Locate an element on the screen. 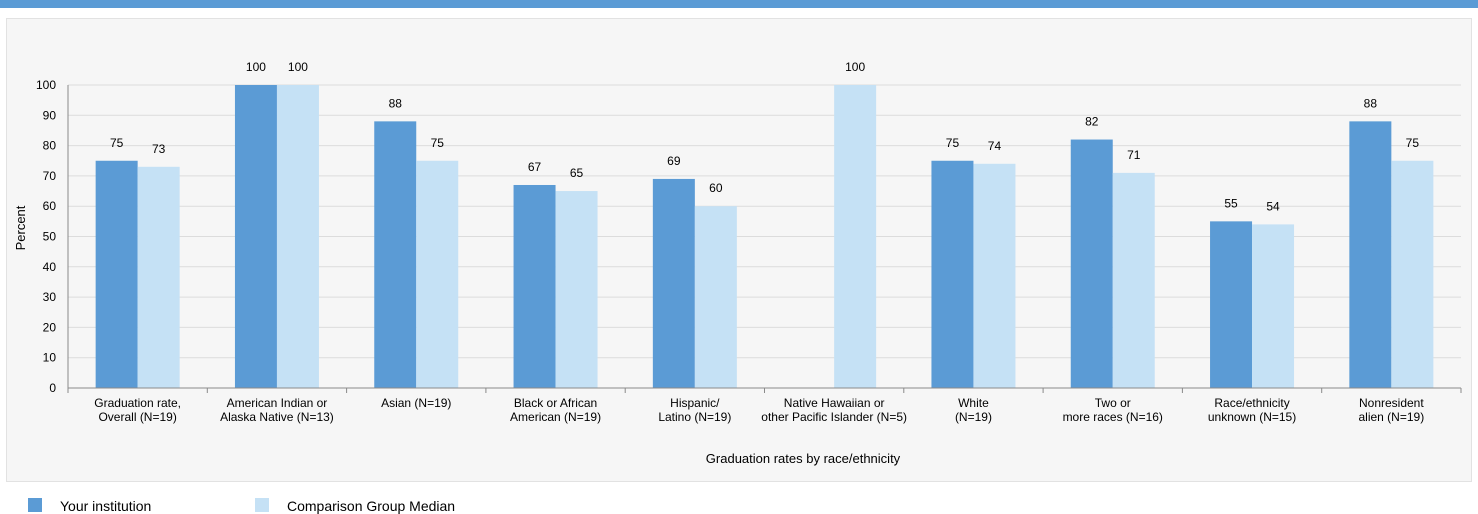 This screenshot has width=1478, height=514. y-tick-label: 0 is located at coordinates (52, 388).